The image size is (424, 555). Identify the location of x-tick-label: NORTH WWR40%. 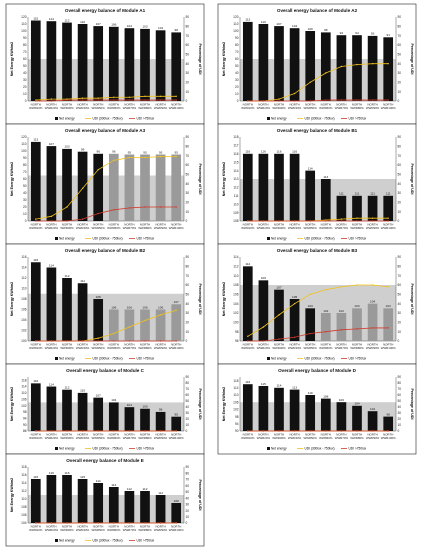
(295, 347).